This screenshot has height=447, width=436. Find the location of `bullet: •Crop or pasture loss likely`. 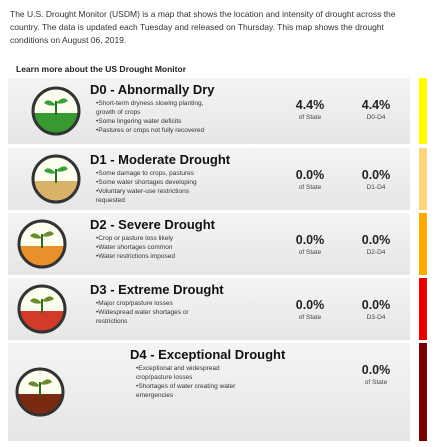

bullet: •Crop or pasture loss likely is located at coordinates (135, 238).